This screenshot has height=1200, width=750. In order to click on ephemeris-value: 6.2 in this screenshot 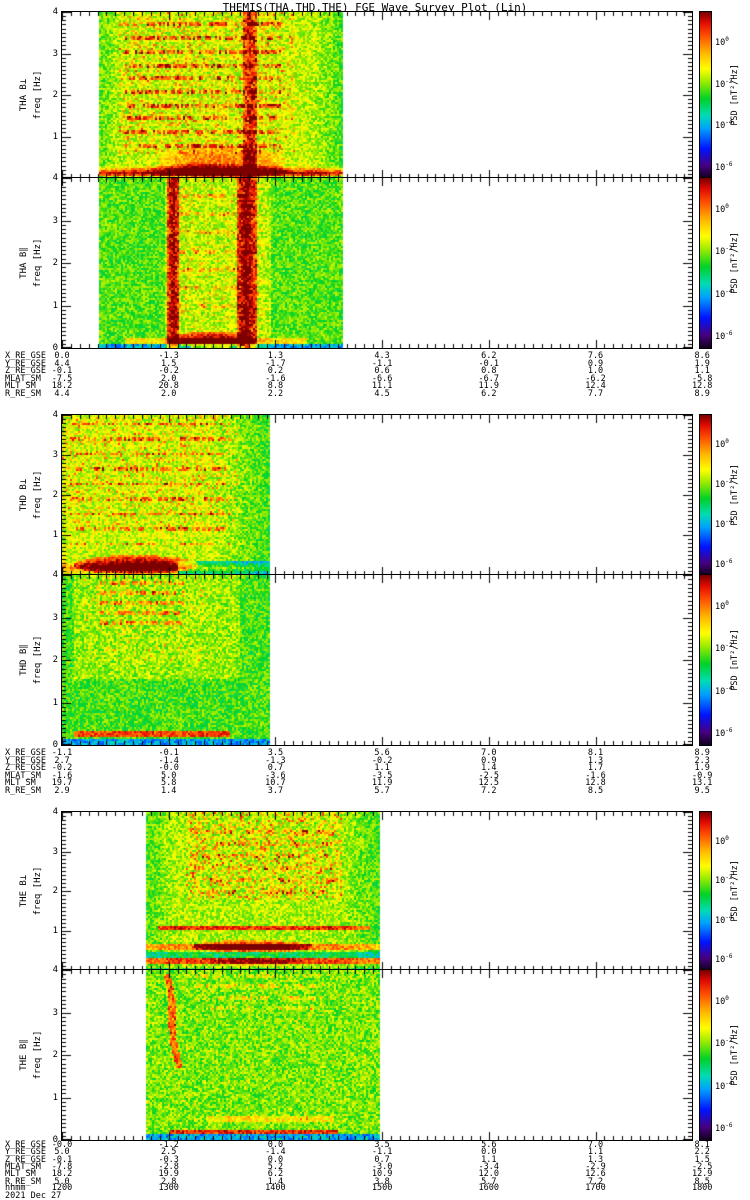, I will do `click(275, 1174)`.